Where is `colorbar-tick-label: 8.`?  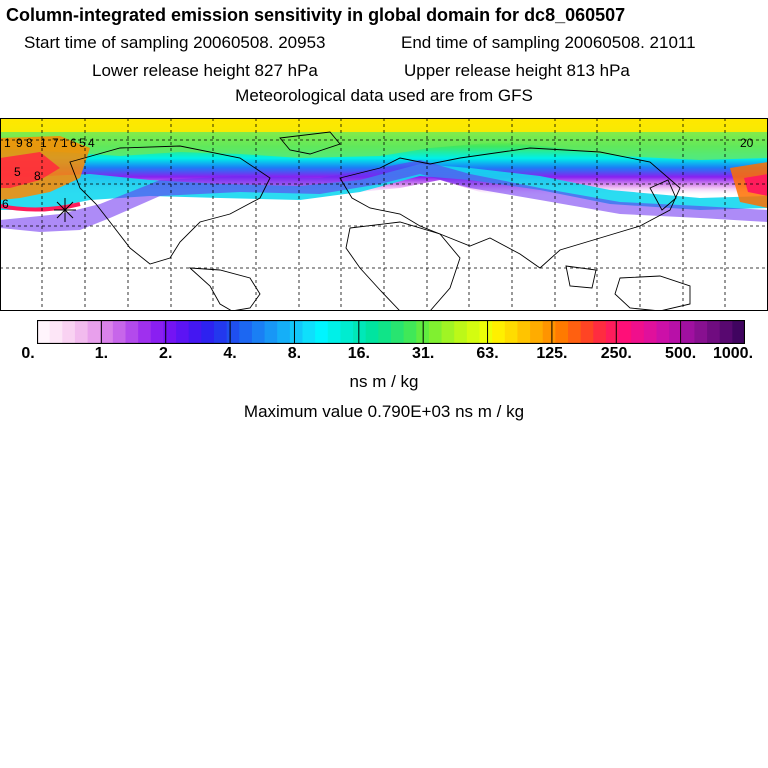 colorbar-tick-label: 8. is located at coordinates (294, 353).